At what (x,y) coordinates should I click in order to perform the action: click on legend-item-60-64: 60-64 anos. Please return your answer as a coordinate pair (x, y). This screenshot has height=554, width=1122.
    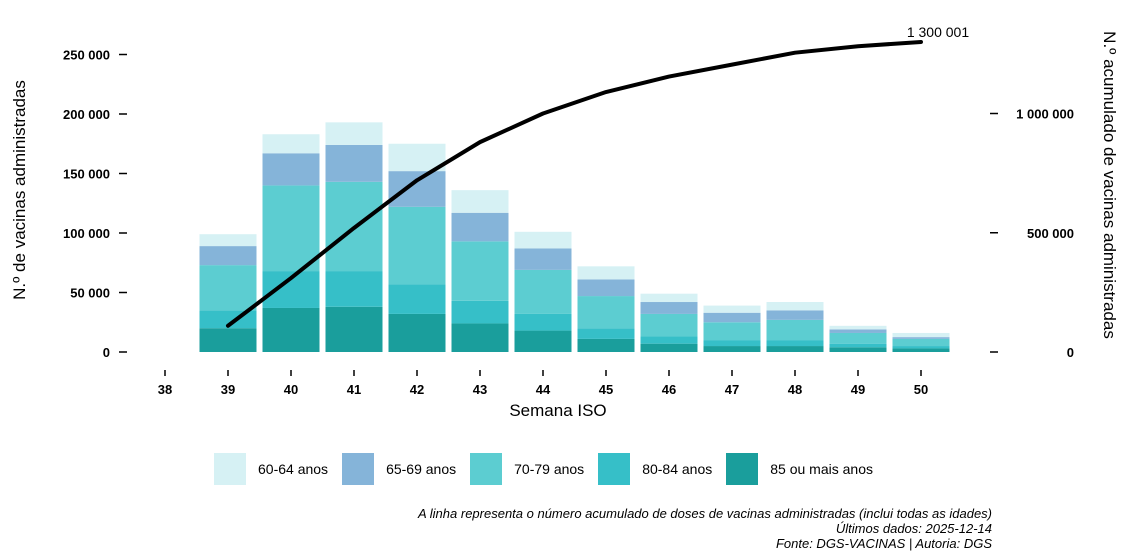
    Looking at the image, I should click on (271, 469).